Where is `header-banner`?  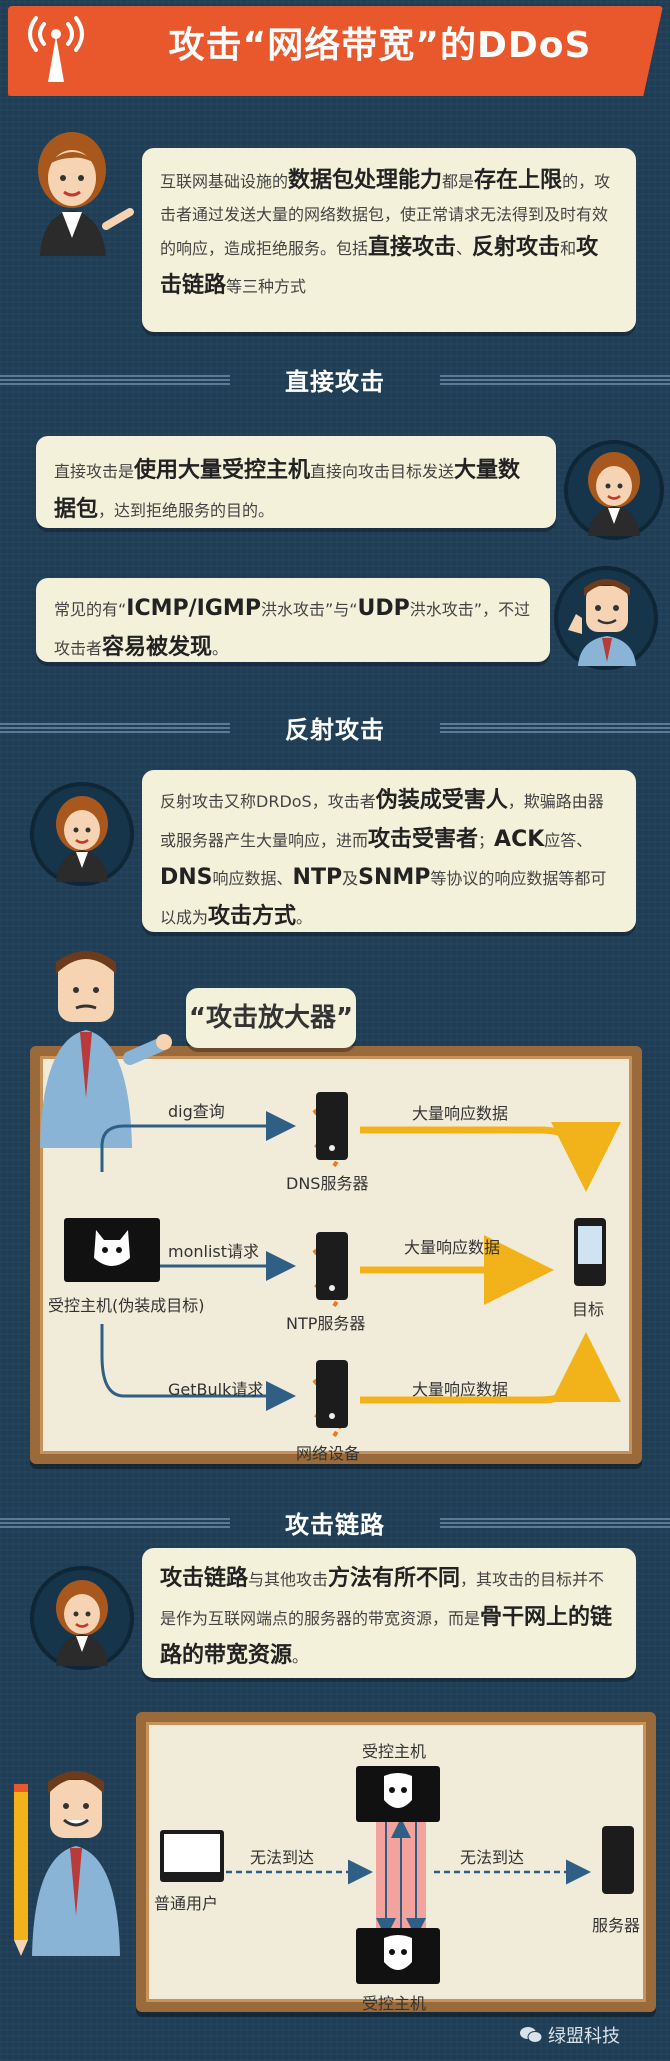
header-banner is located at coordinates (335, 51).